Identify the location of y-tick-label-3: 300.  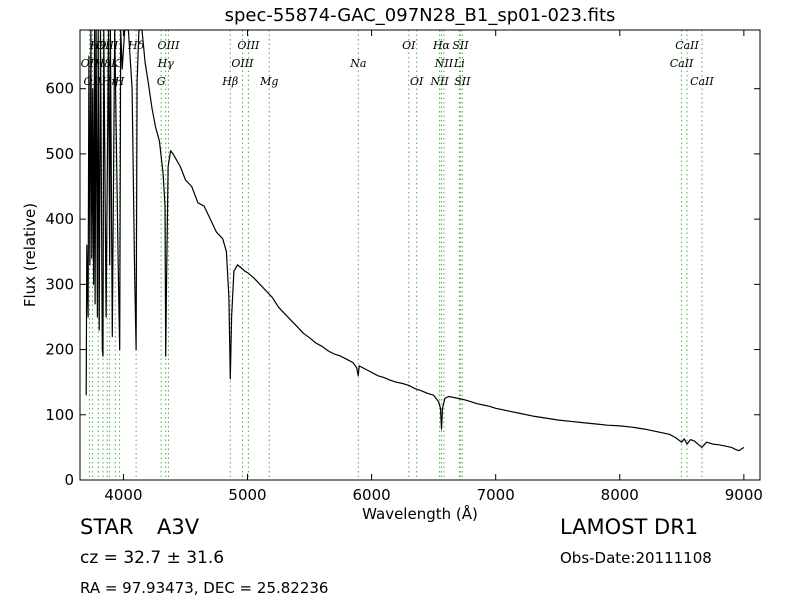
(59, 284).